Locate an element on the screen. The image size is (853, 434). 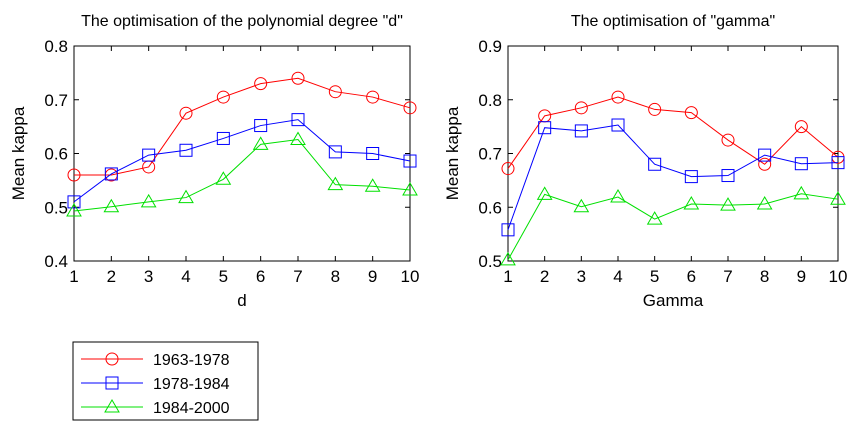
series-1978-1984 is located at coordinates (242, 161).